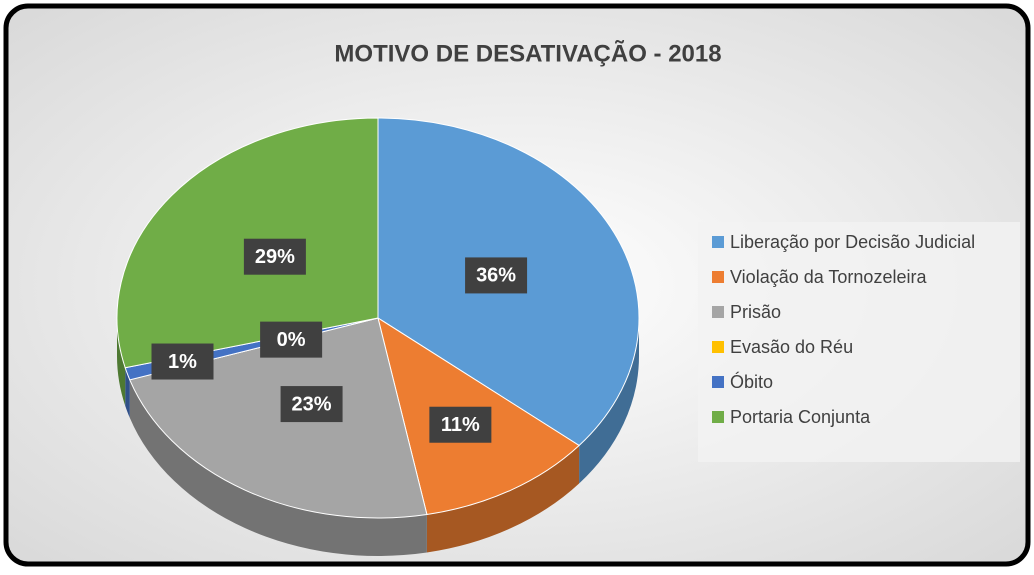  I want to click on data-label: 23%, so click(312, 404).